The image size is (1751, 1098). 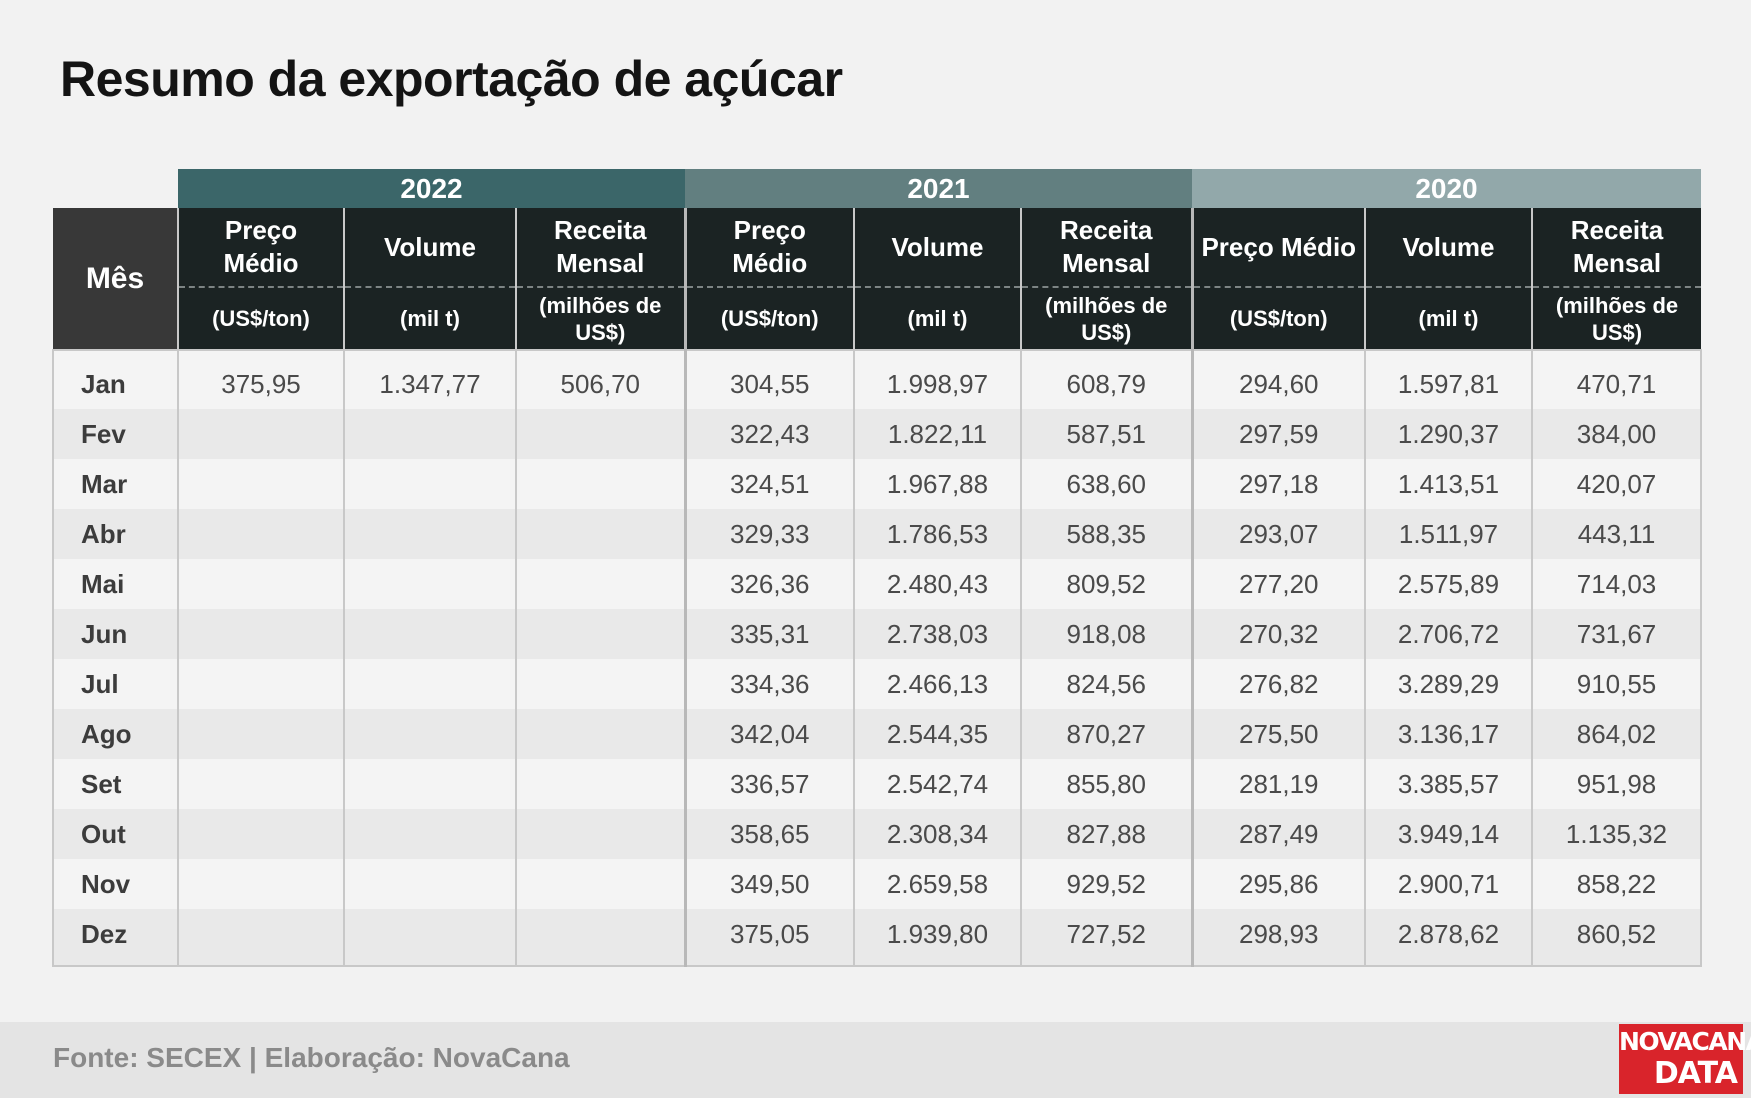 I want to click on year-header-2020: 2020, so click(x=1446, y=188).